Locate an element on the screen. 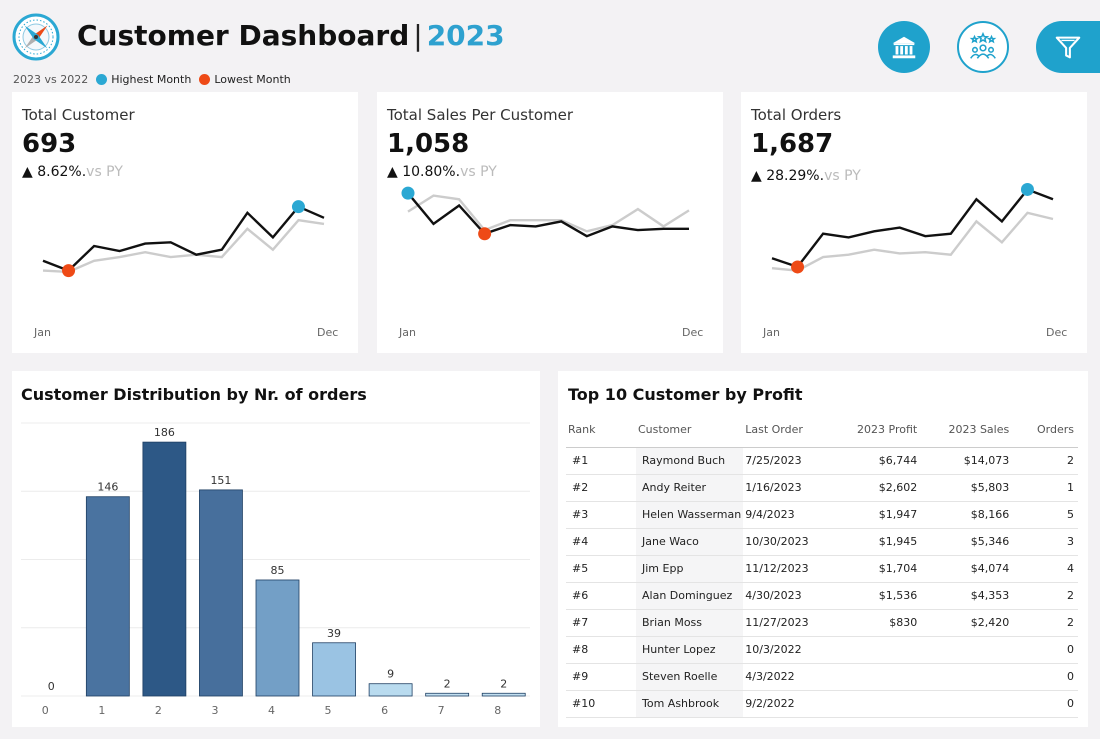  cell-profit: $1,947 is located at coordinates (876, 515).